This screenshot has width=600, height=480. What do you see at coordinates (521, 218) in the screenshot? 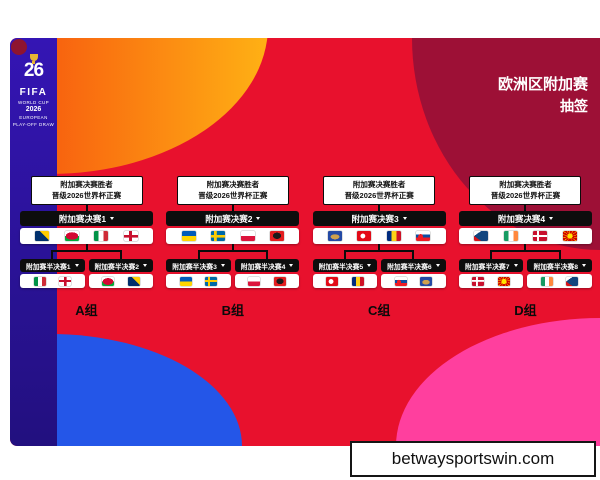
I see `final-label: 附加赛决赛4` at bounding box center [521, 218].